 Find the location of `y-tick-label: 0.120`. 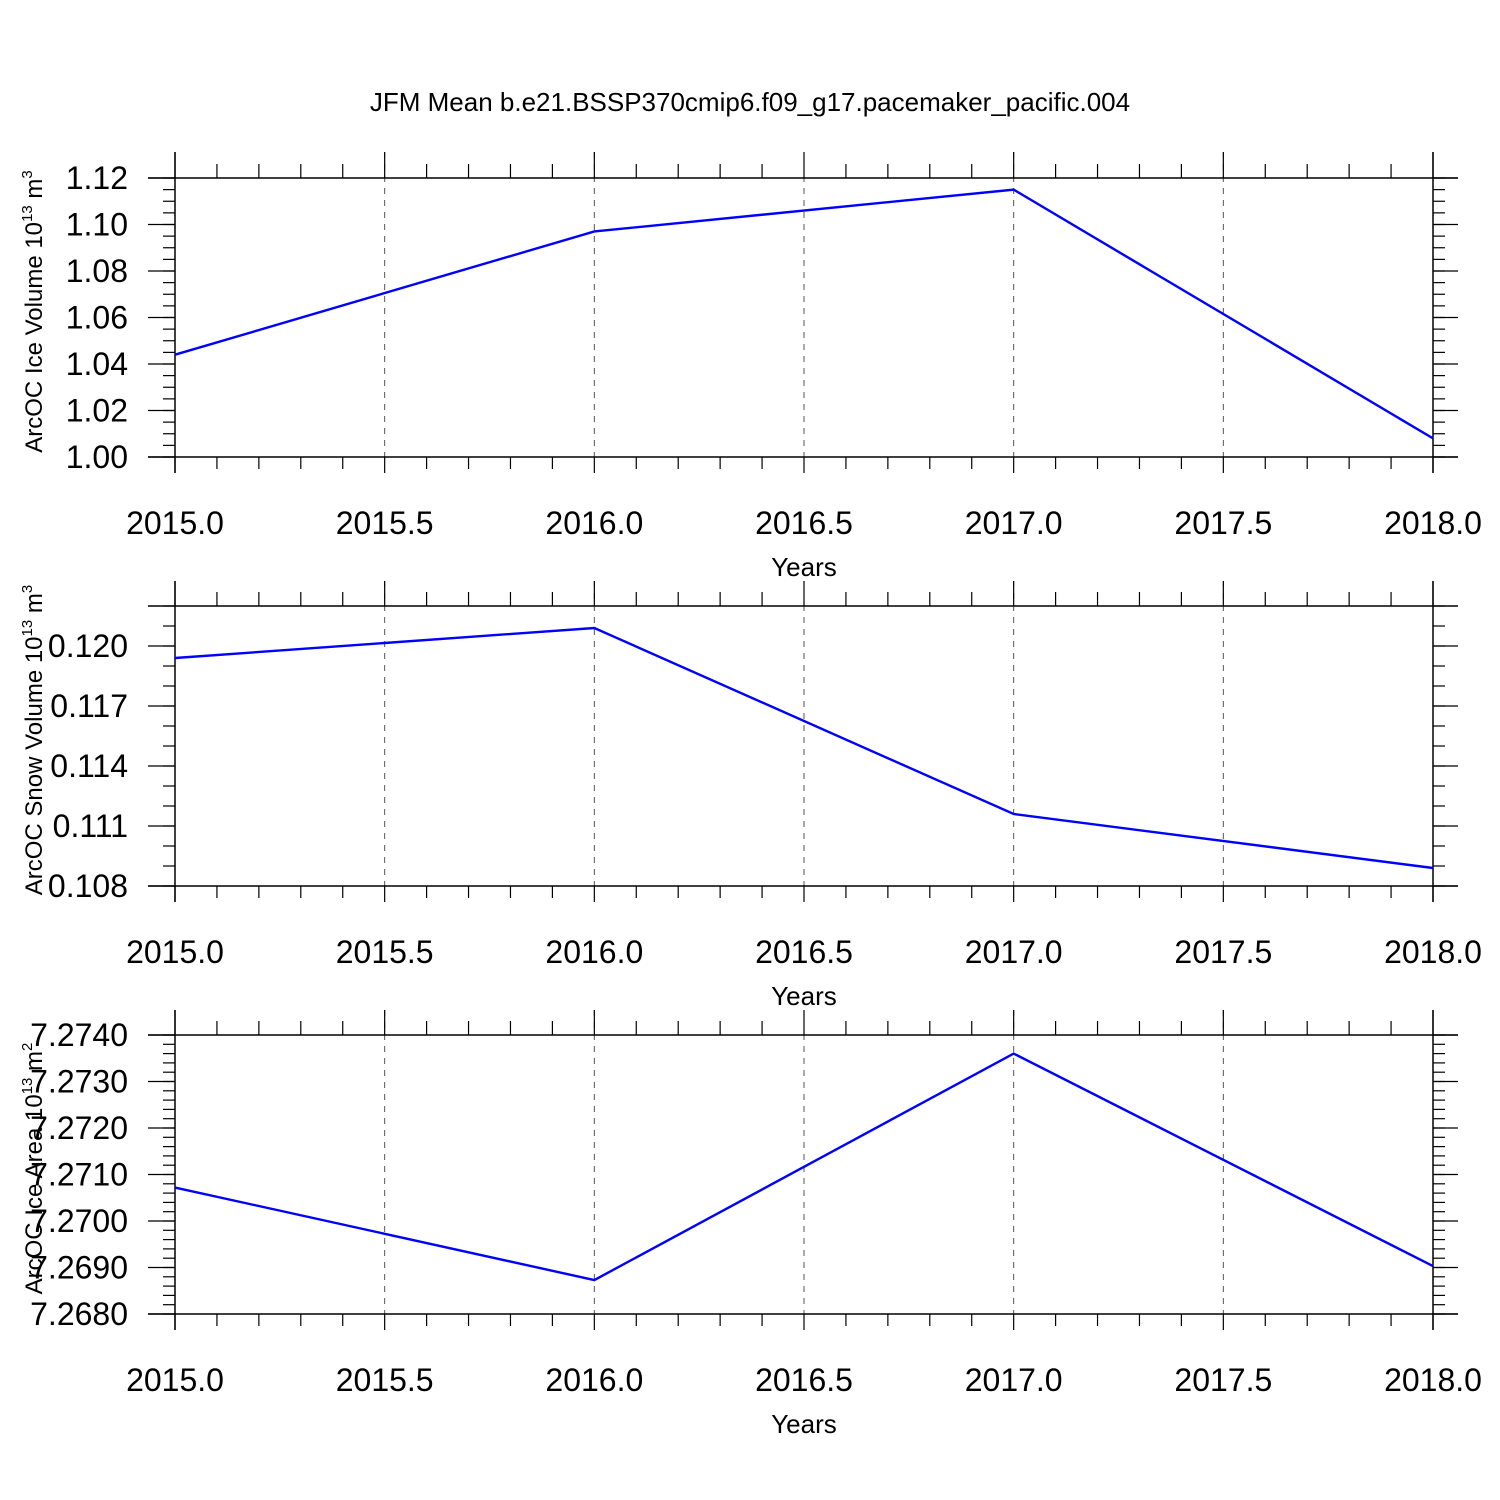

y-tick-label: 0.120 is located at coordinates (88, 646).